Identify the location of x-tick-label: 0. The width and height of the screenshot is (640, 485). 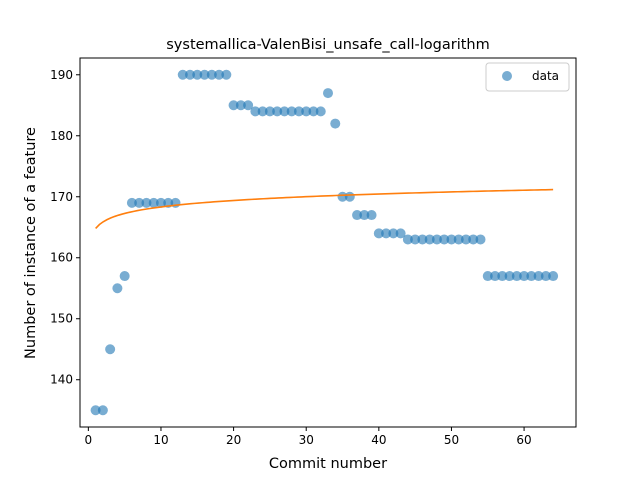
(89, 440).